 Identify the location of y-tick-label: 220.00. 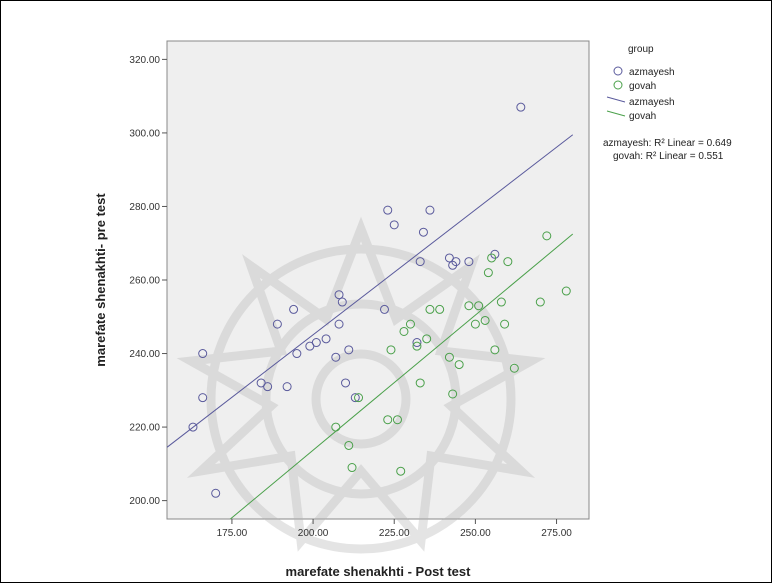
(144, 428).